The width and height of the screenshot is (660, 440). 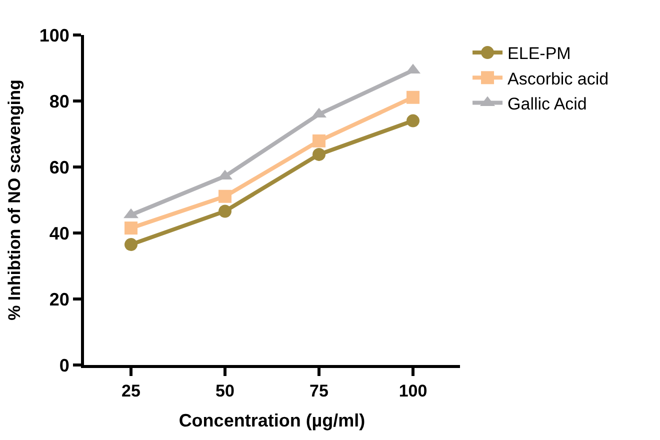 I want to click on legend-label: Gallic Acid, so click(x=547, y=104).